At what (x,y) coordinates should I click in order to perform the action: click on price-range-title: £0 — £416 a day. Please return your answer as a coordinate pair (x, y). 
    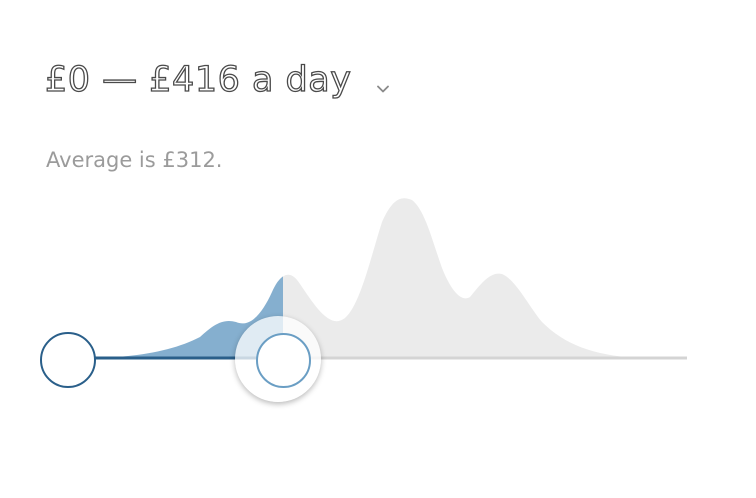
    Looking at the image, I should click on (198, 79).